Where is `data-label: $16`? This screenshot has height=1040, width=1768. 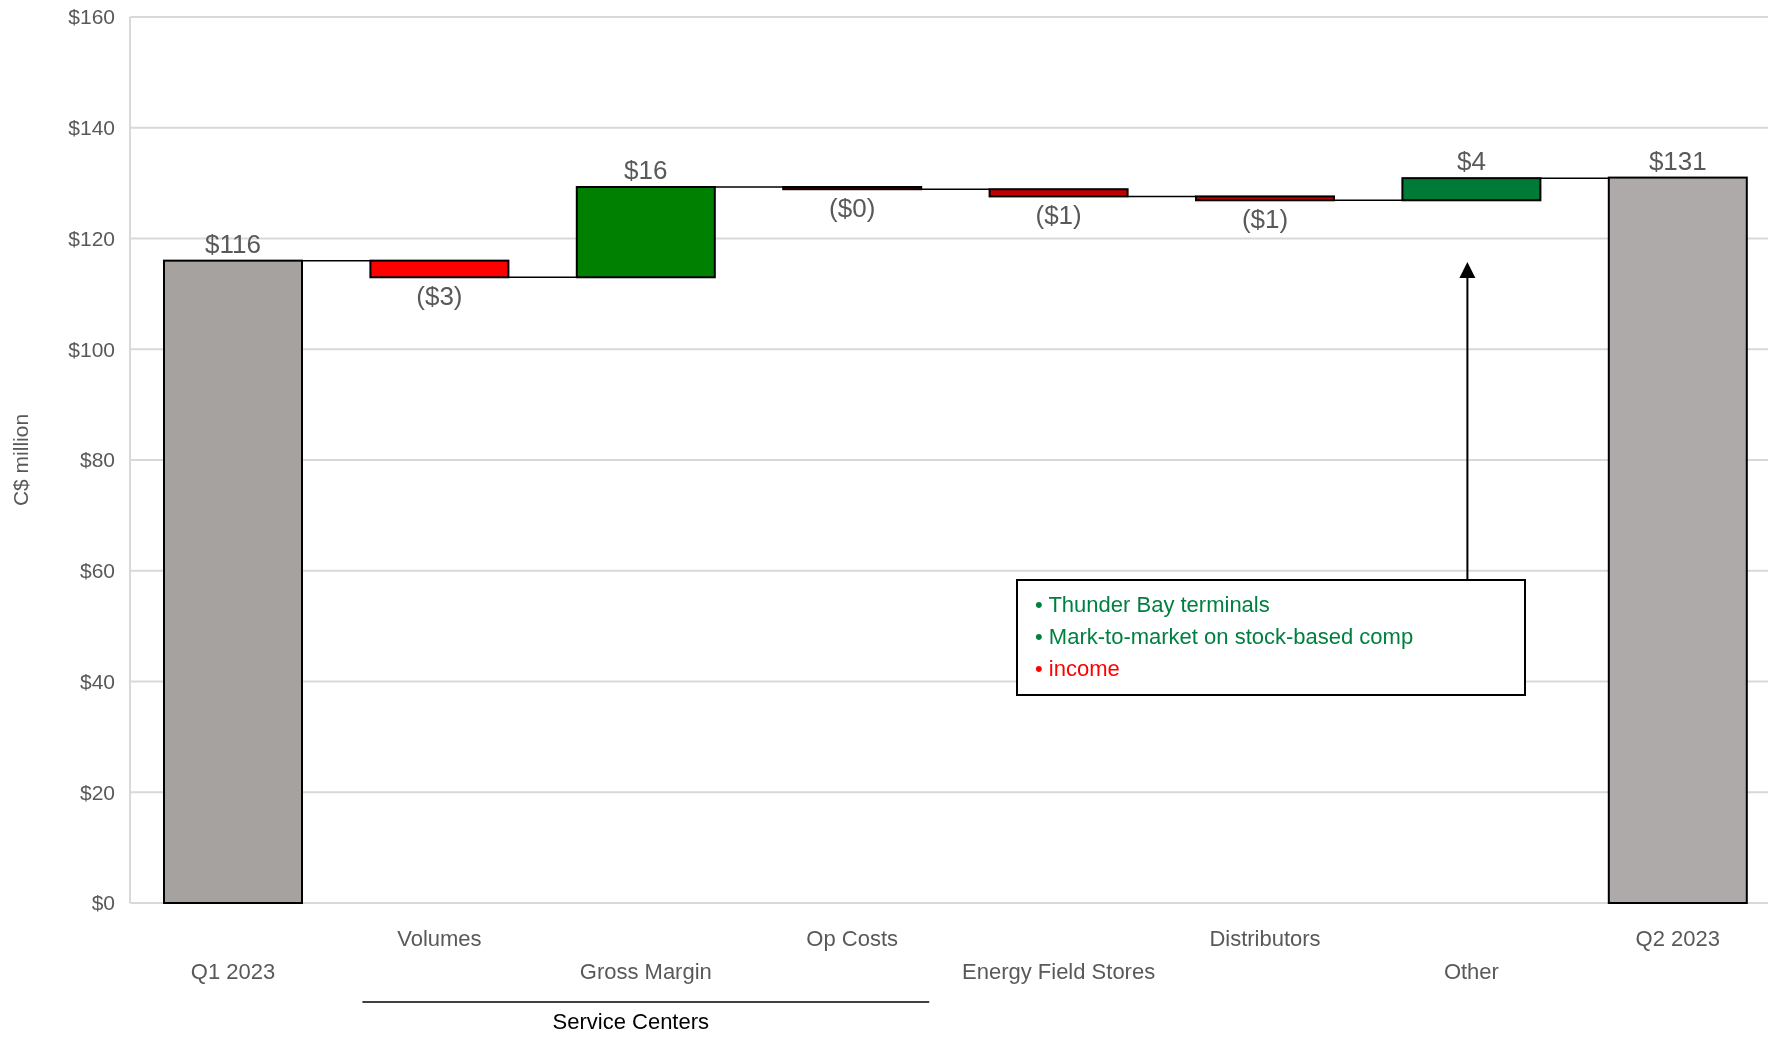
data-label: $16 is located at coordinates (646, 170).